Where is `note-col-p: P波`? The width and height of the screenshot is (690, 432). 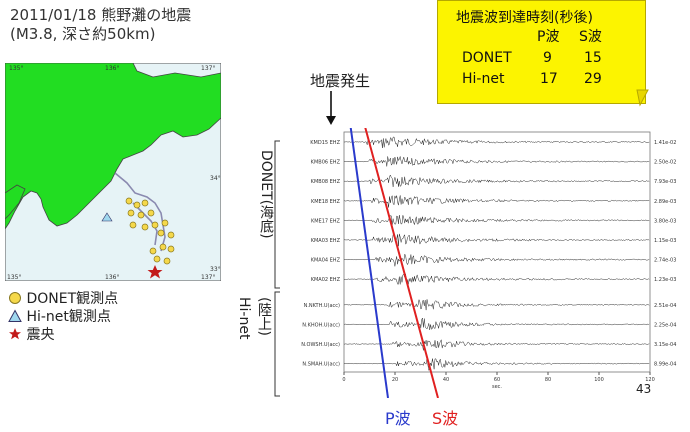
note-col-p: P波 is located at coordinates (548, 37).